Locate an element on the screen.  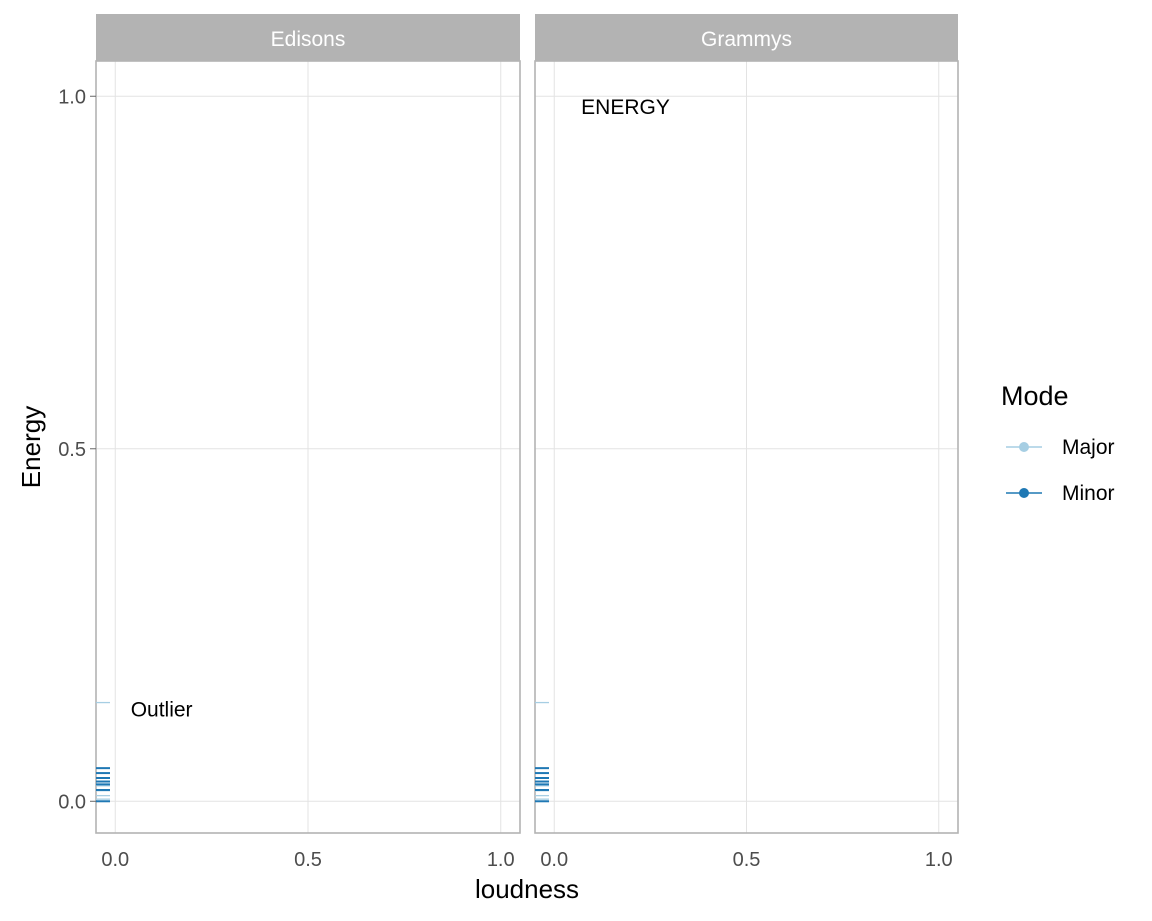
y-axis-tick-labels: 0.0 0.5 1.0 is located at coordinates (77, 449).